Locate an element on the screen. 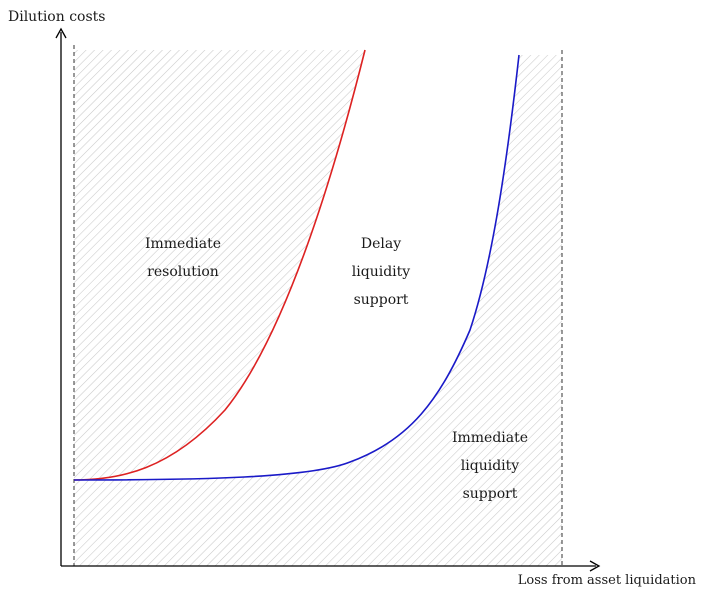  y-axis-label: Dilution costs is located at coordinates (56, 17).